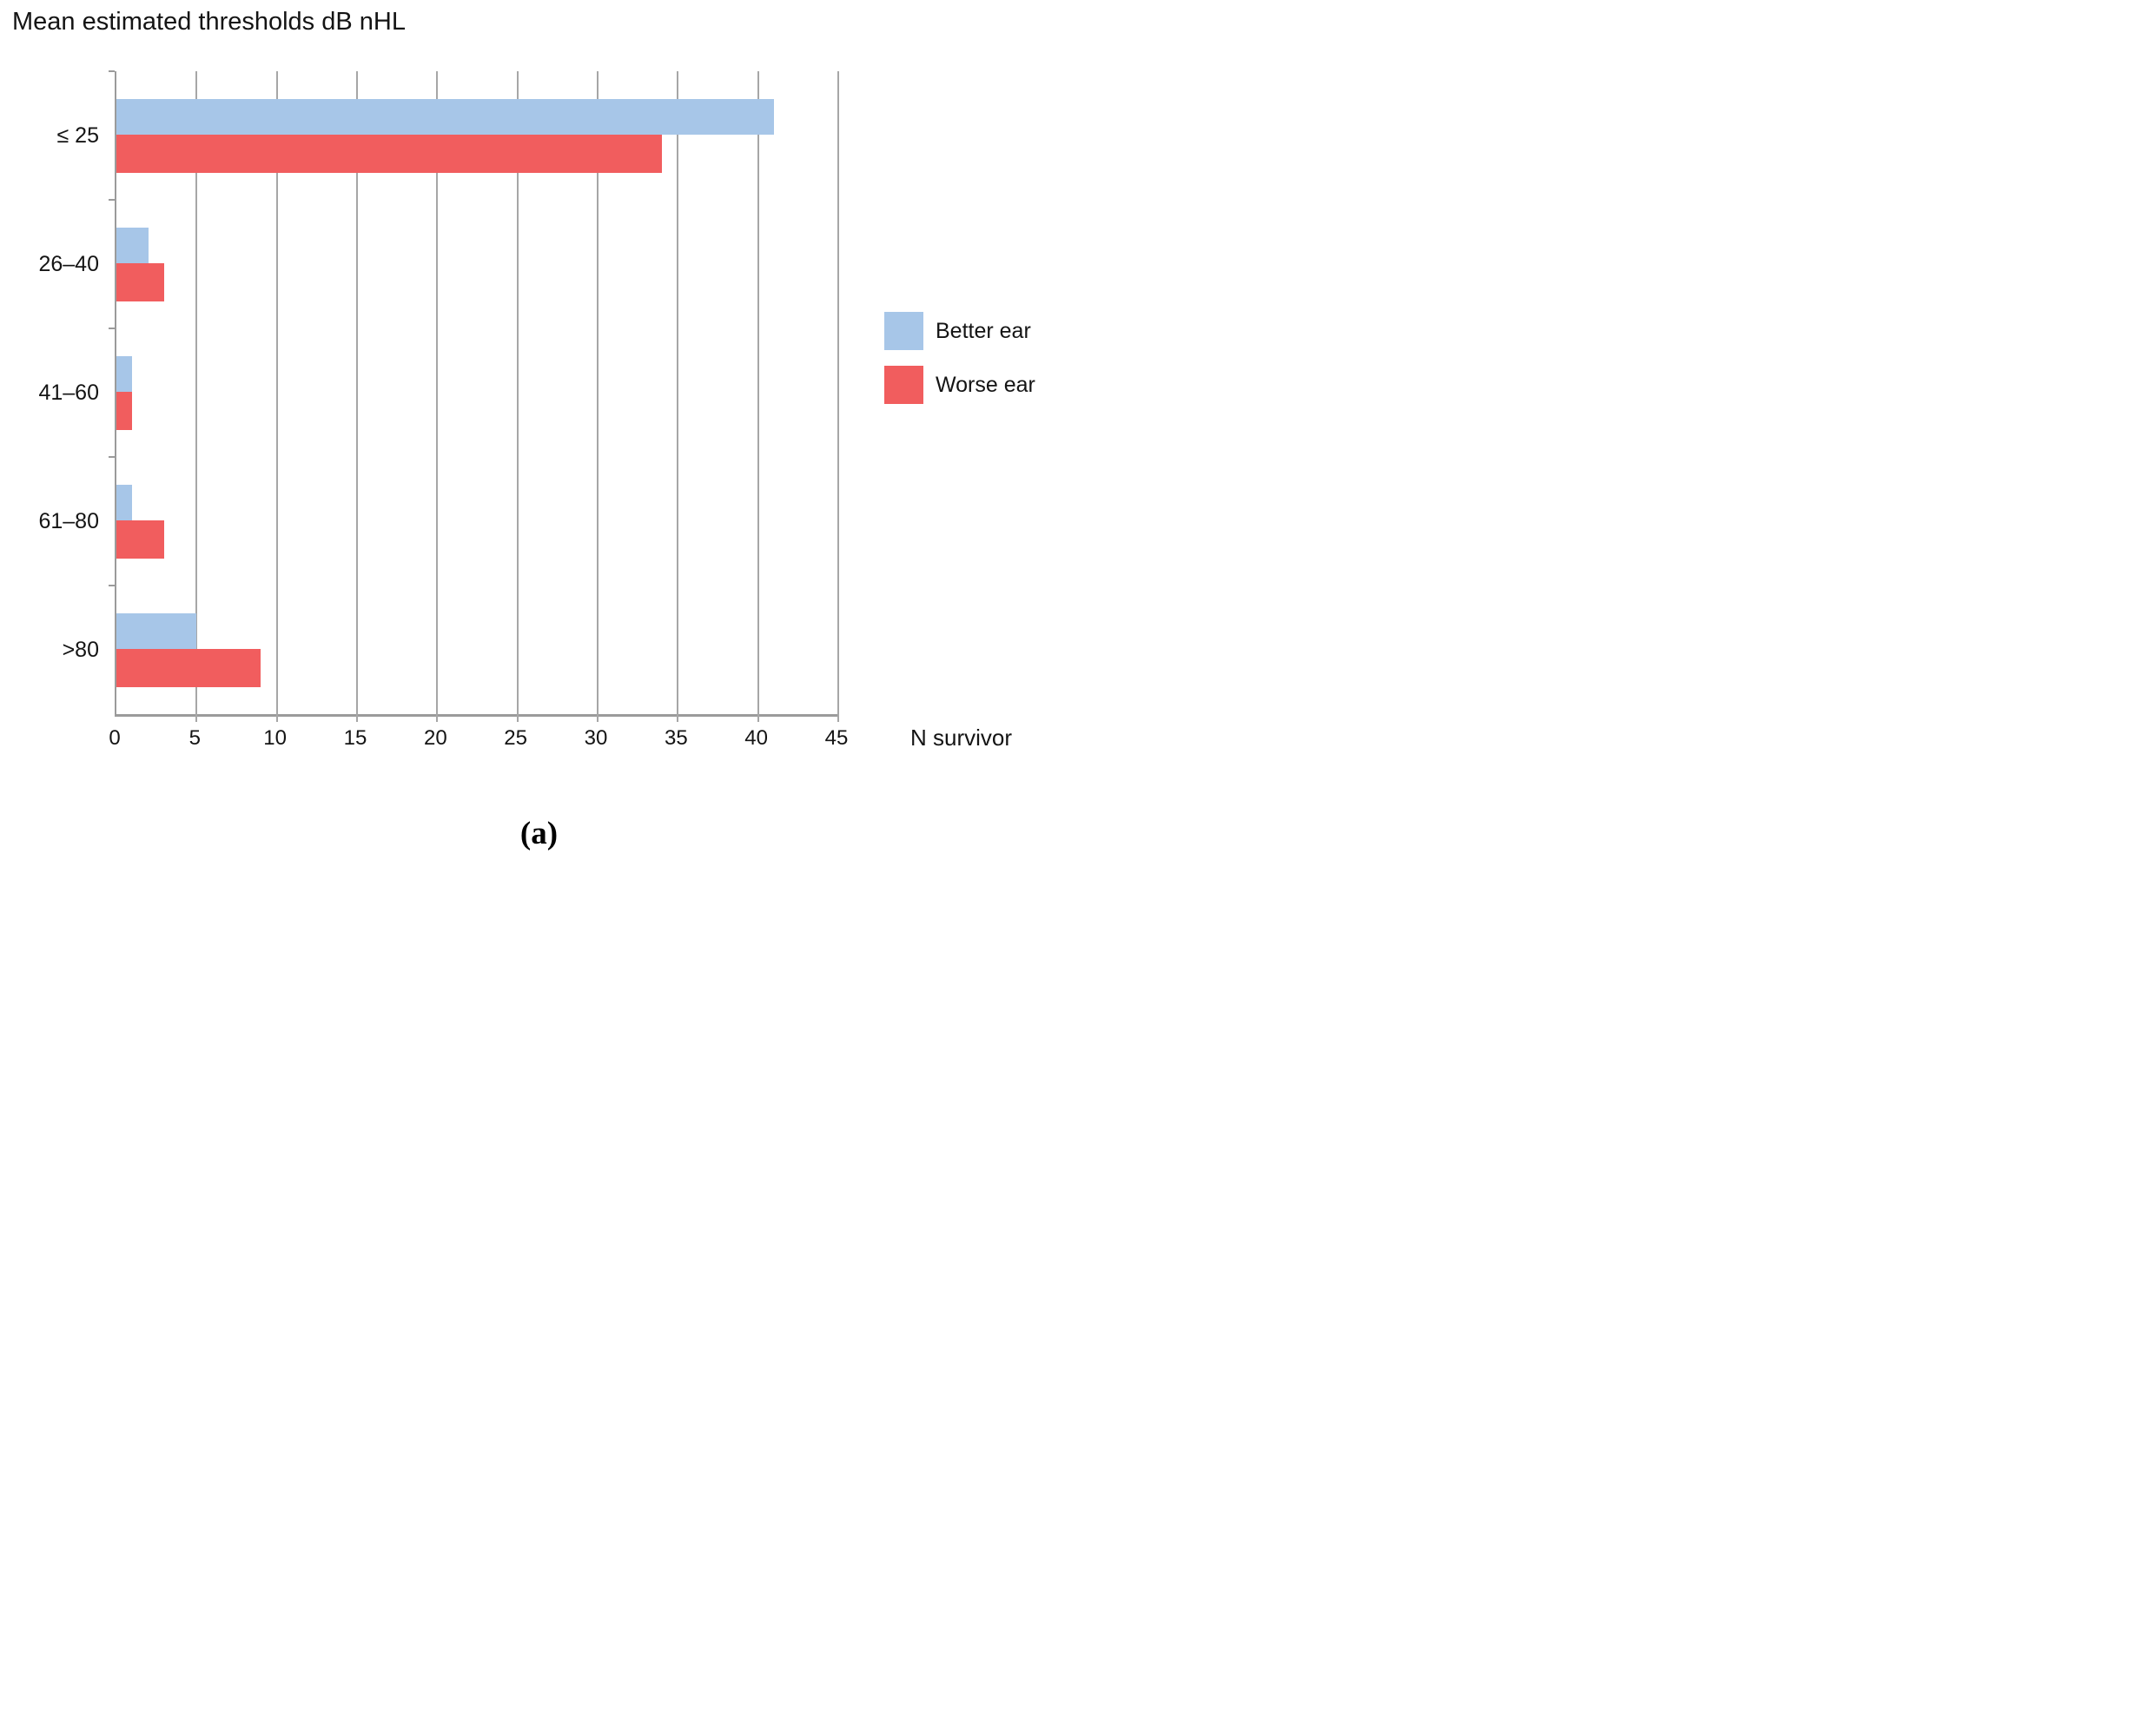  What do you see at coordinates (836, 738) in the screenshot?
I see `x-tick-label-45: 45` at bounding box center [836, 738].